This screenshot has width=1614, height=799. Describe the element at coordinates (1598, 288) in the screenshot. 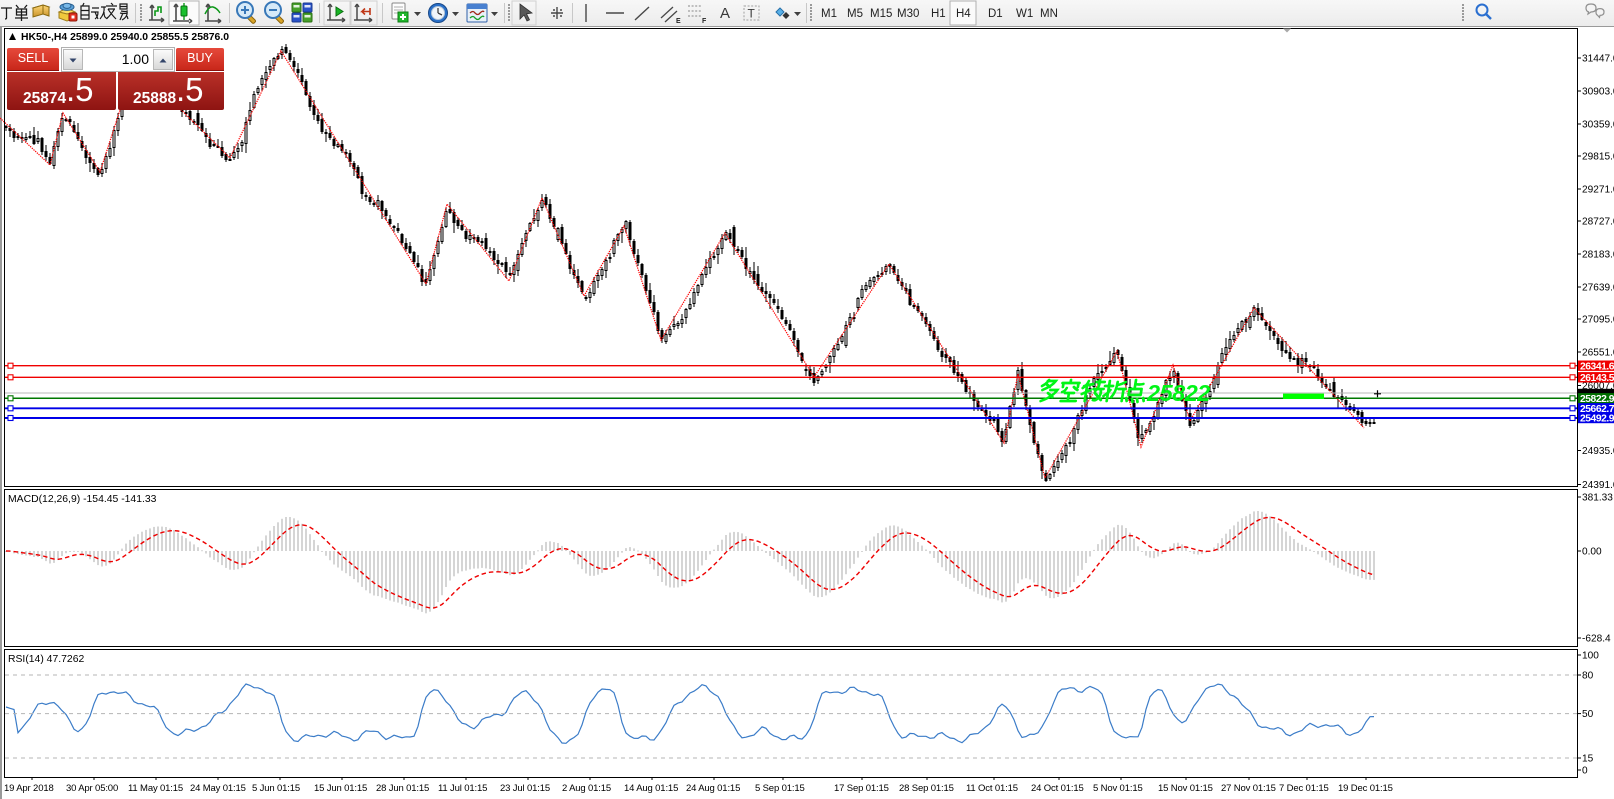

I see `svg-text: 27639.0` at that location.